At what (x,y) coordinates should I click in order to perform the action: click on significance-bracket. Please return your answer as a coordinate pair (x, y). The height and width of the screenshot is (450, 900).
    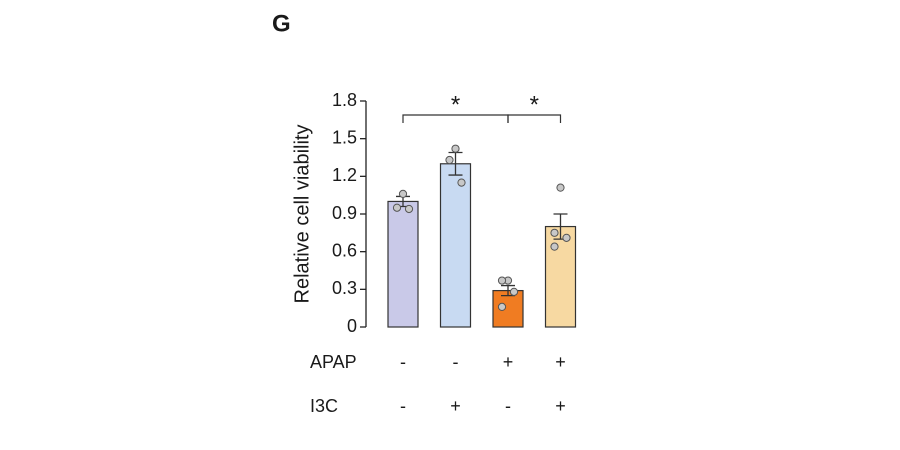
    Looking at the image, I should click on (534, 118).